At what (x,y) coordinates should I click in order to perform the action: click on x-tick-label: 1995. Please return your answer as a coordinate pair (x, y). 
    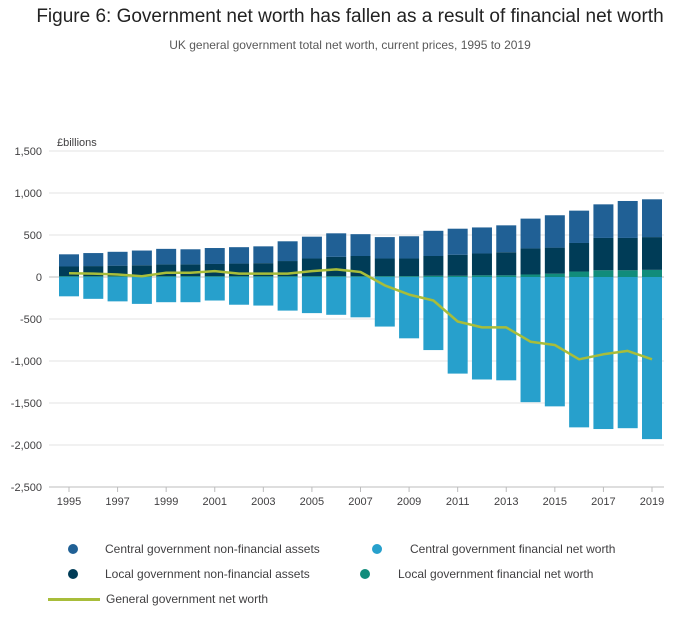
    Looking at the image, I should click on (69, 502).